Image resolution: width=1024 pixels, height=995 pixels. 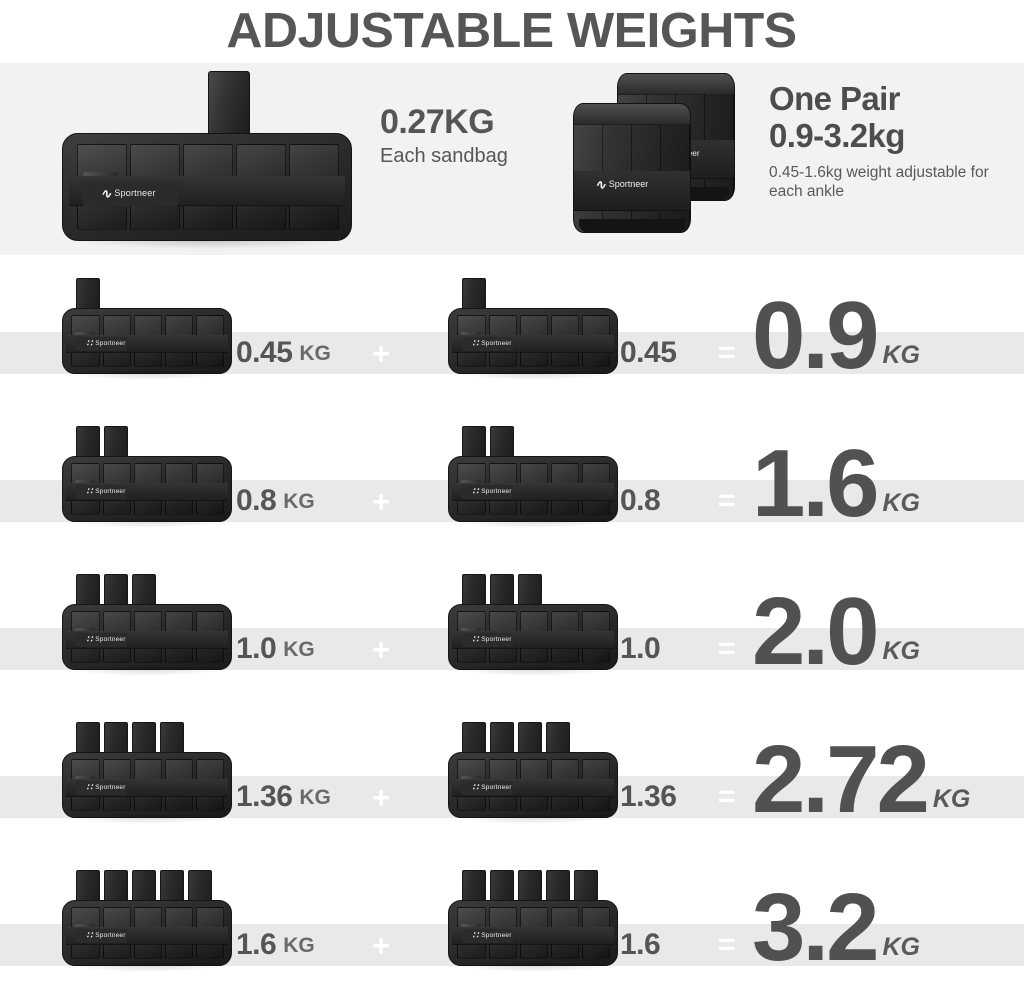 I want to click on cuff-rim, so click(x=676, y=85).